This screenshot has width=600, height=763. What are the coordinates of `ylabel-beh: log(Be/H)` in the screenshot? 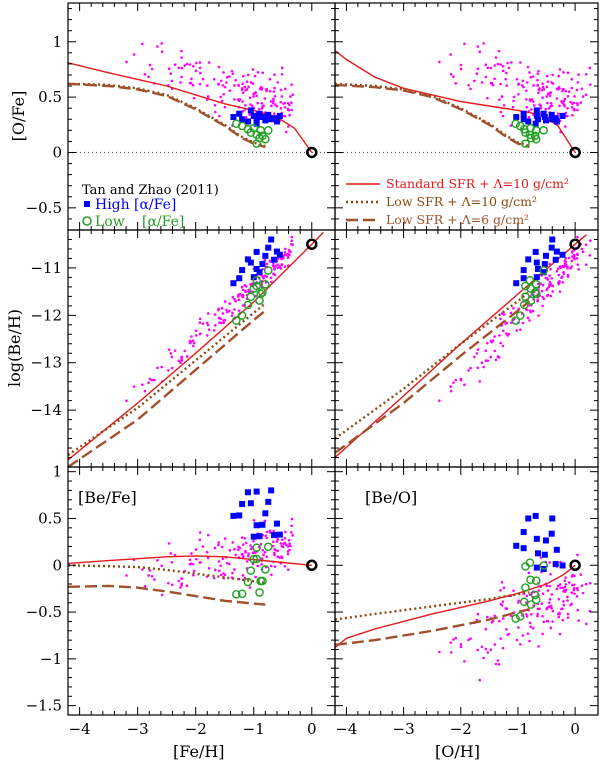 It's located at (14, 348).